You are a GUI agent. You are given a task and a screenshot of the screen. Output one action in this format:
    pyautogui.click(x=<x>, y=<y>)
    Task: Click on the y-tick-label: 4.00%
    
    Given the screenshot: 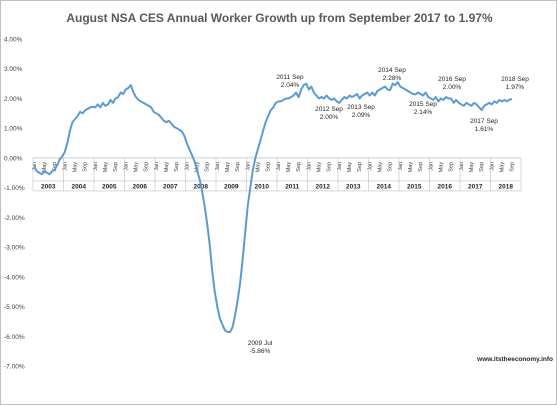 What is the action you would take?
    pyautogui.click(x=13, y=40)
    